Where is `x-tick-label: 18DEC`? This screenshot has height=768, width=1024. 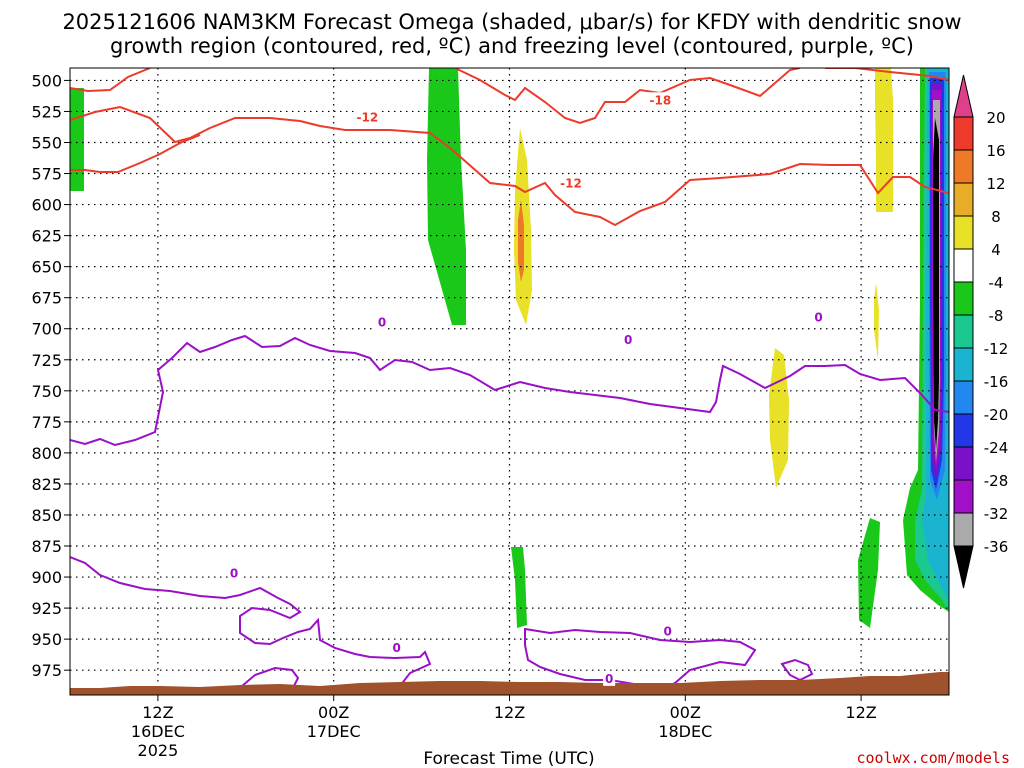
x-tick-label: 18DEC is located at coordinates (685, 731).